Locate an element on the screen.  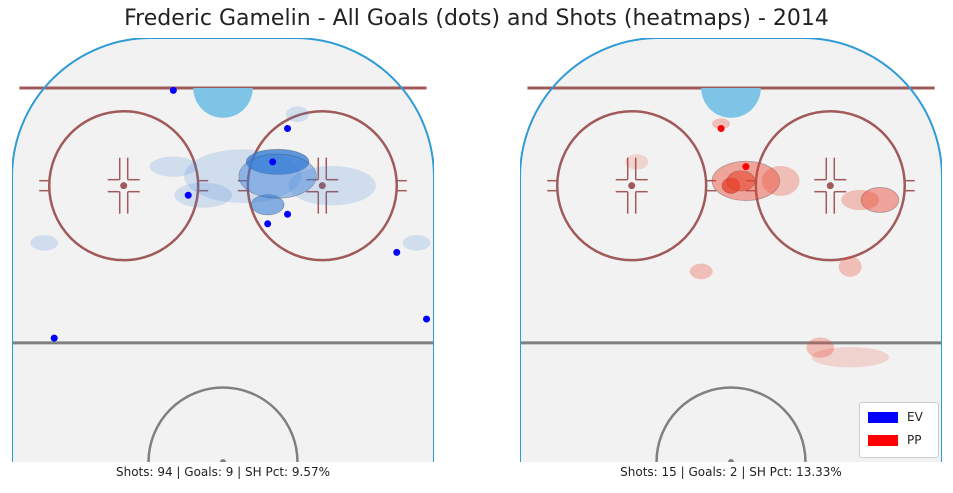
legend-item-ev: EV is located at coordinates (895, 417).